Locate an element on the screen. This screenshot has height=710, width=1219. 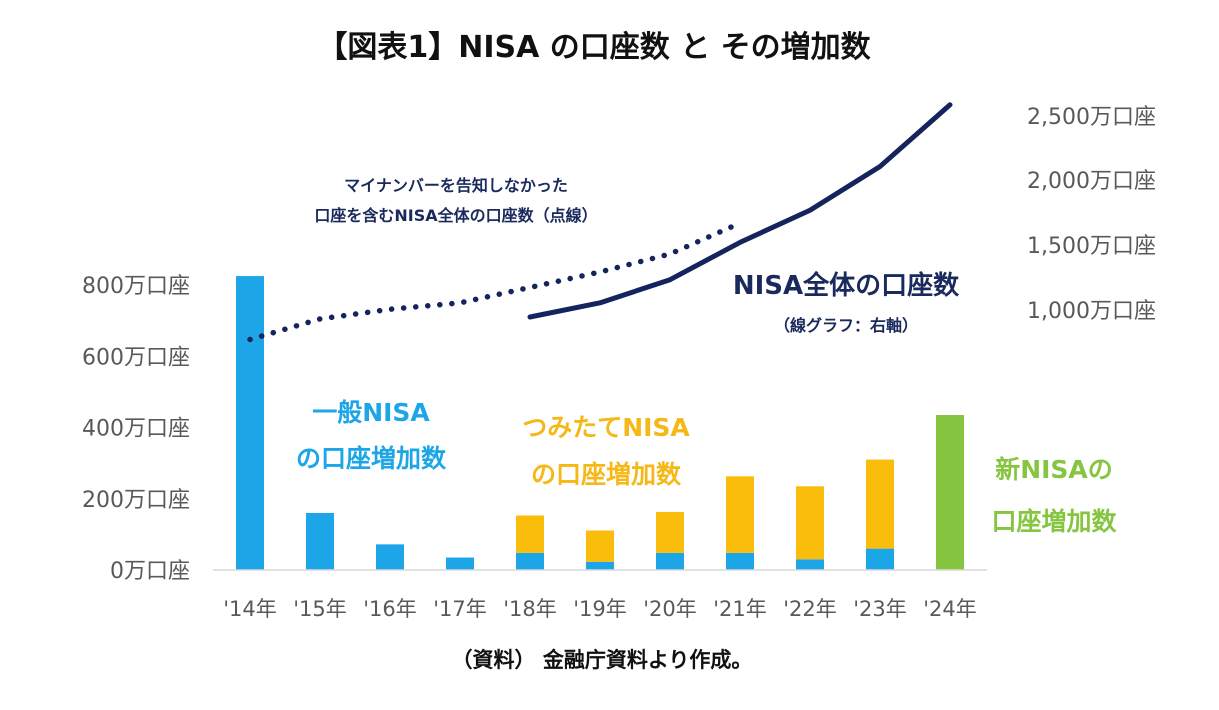
left-tick-2: 200万口座 is located at coordinates (136, 500).